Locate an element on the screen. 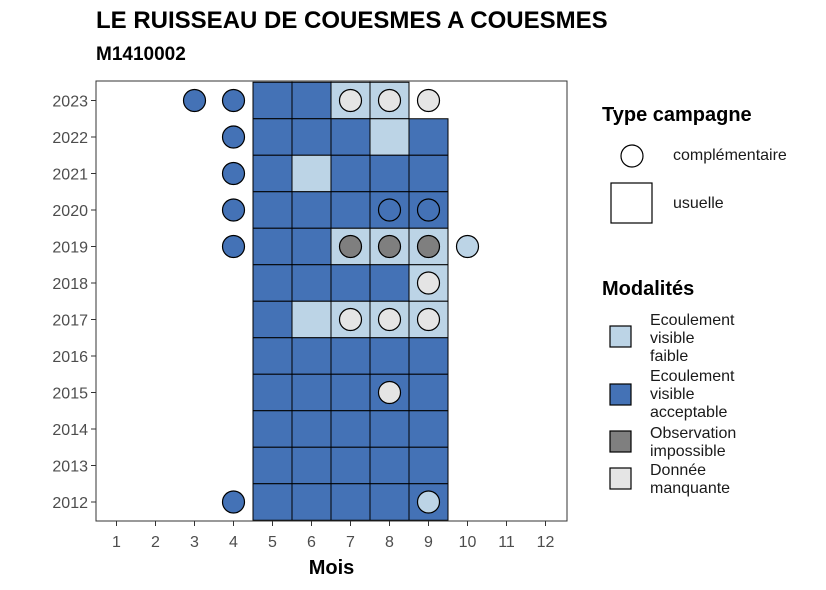 The width and height of the screenshot is (826, 590). legend-key-complementaire is located at coordinates (632, 156).